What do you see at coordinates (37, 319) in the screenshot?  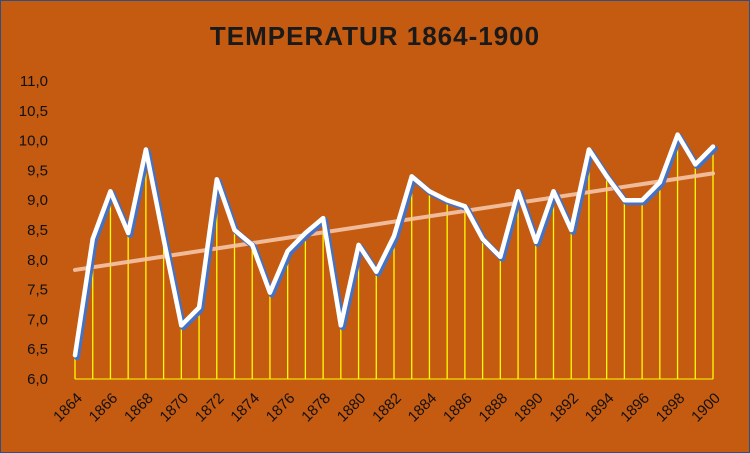 I see `y-tick-label: 7,0` at bounding box center [37, 319].